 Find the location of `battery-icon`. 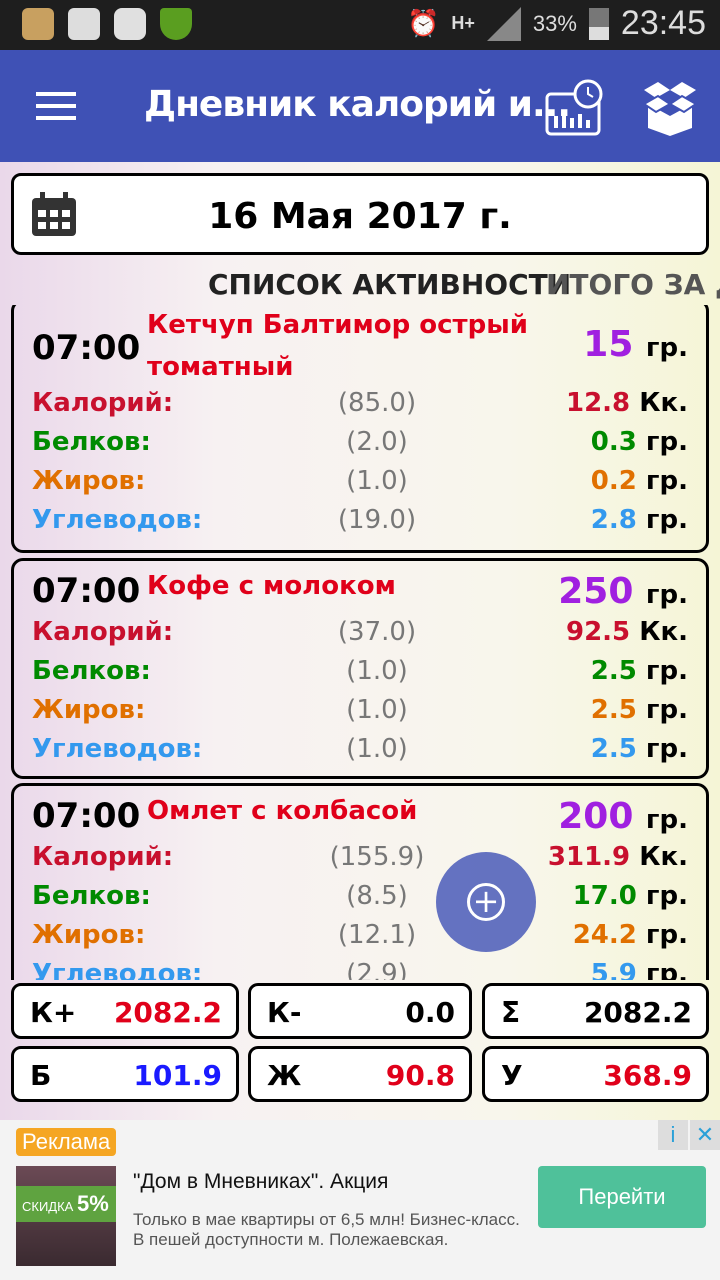

battery-icon is located at coordinates (598, 23).